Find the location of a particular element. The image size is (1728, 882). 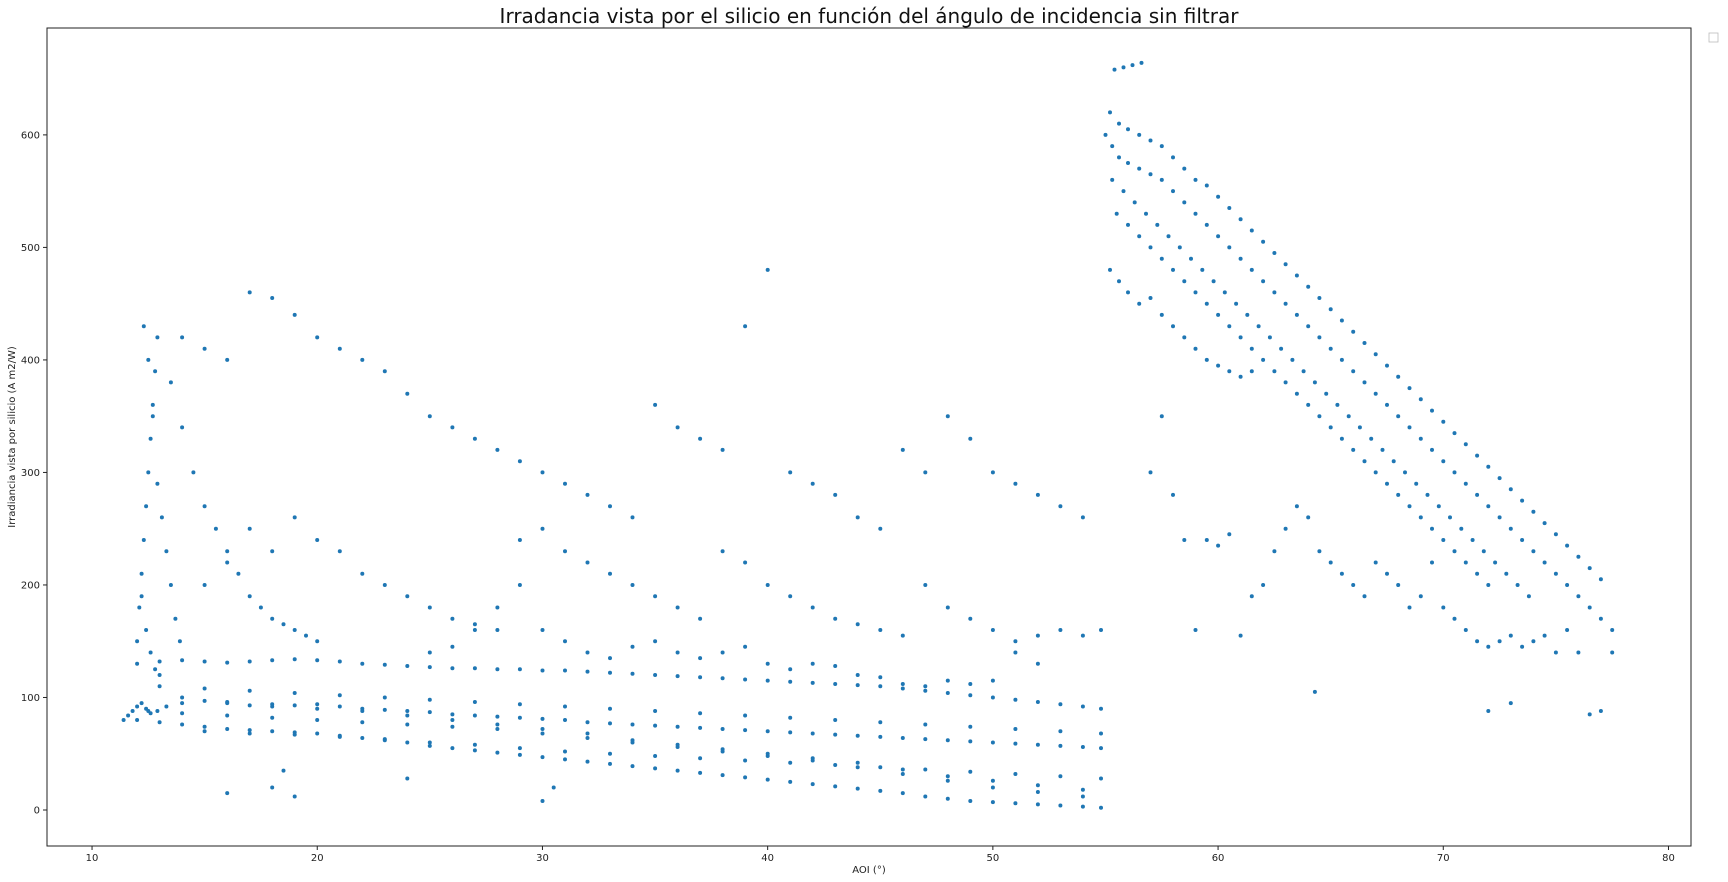

x-tick-label: 20 is located at coordinates (317, 858).